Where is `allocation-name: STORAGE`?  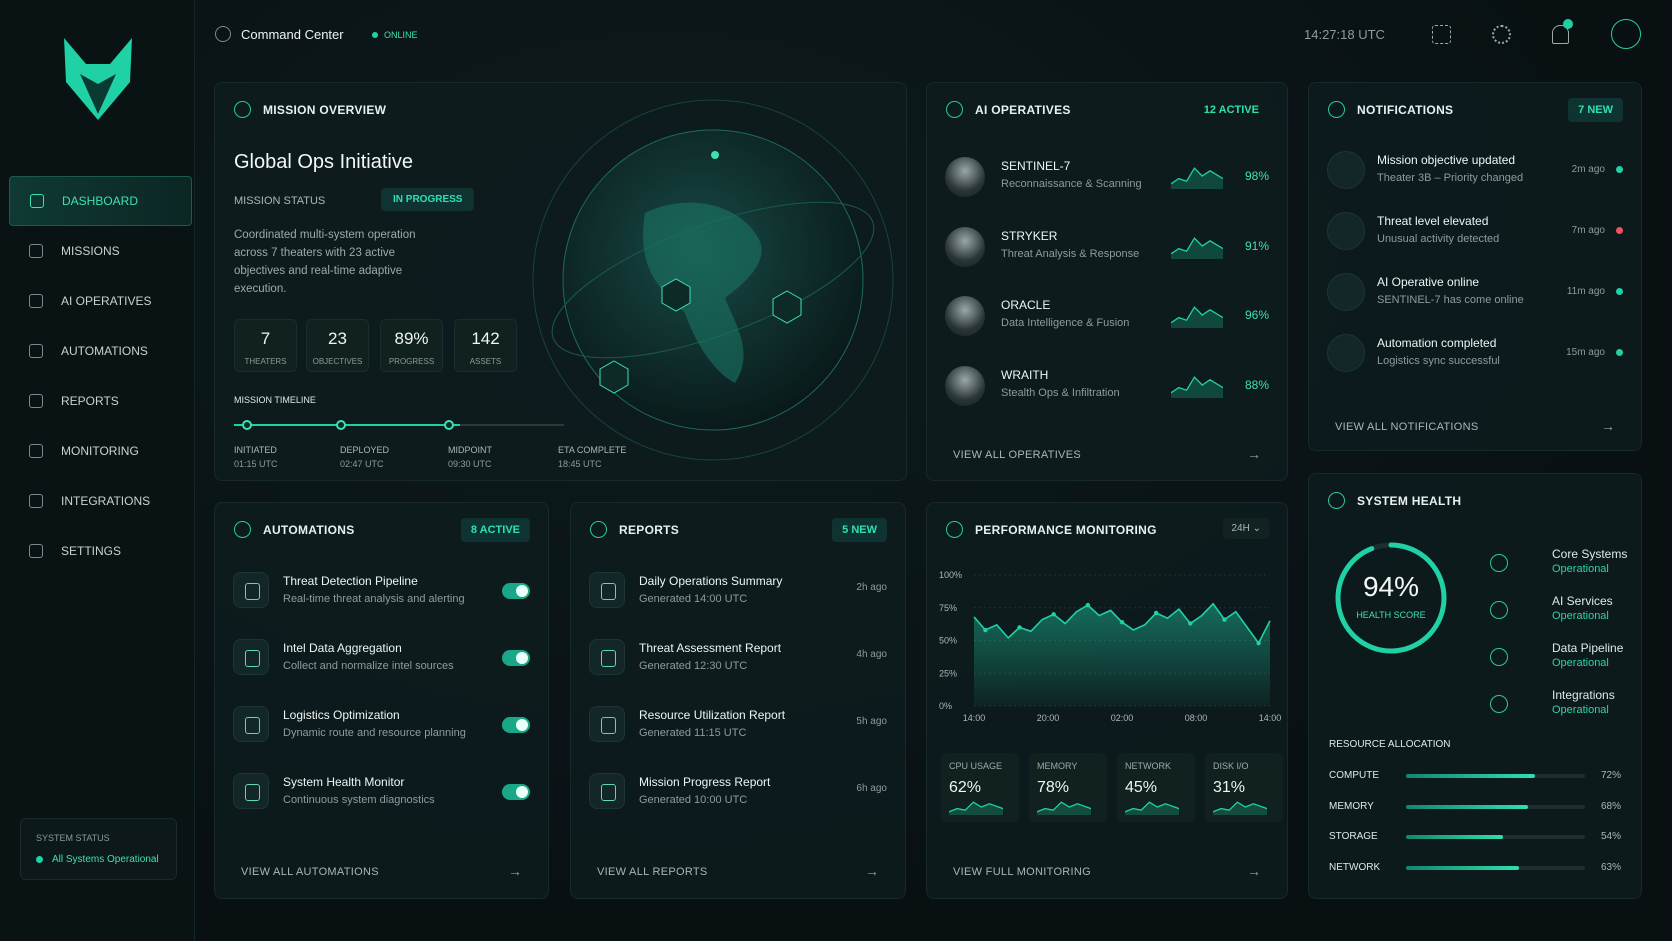 allocation-name: STORAGE is located at coordinates (1353, 836).